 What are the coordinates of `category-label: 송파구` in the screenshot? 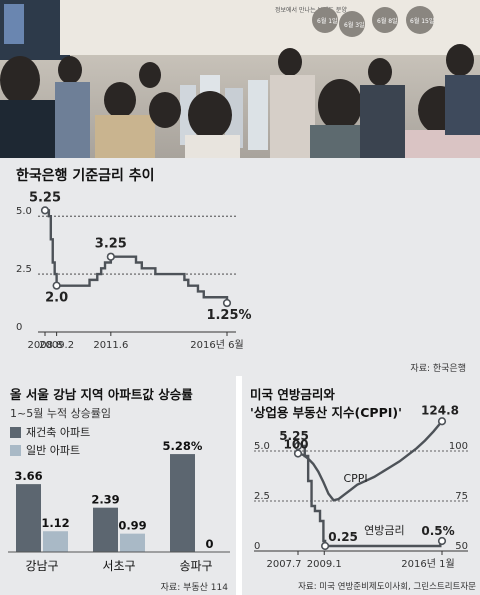 It's located at (195, 566).